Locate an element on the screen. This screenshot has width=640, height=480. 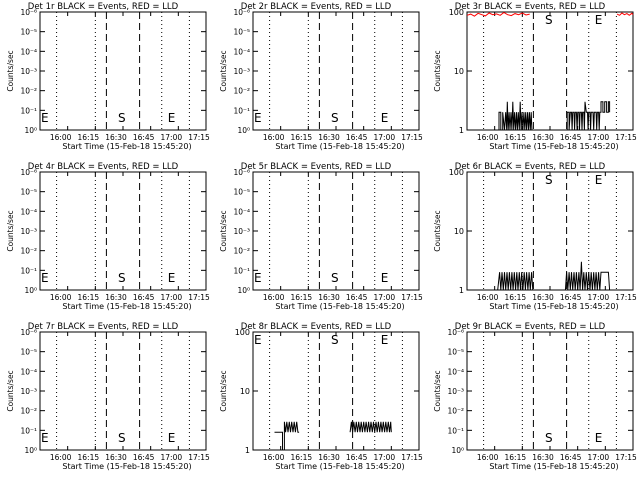
panel-title: Det 9r BLACK = Events, RED = LLD is located at coordinates (530, 327).